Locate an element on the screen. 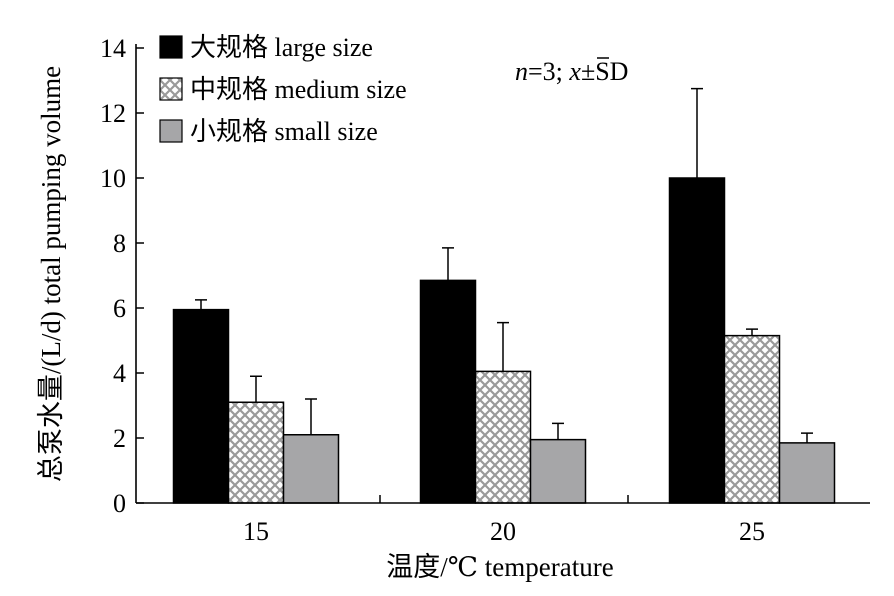  annotation-xbar: x is located at coordinates (574, 71).